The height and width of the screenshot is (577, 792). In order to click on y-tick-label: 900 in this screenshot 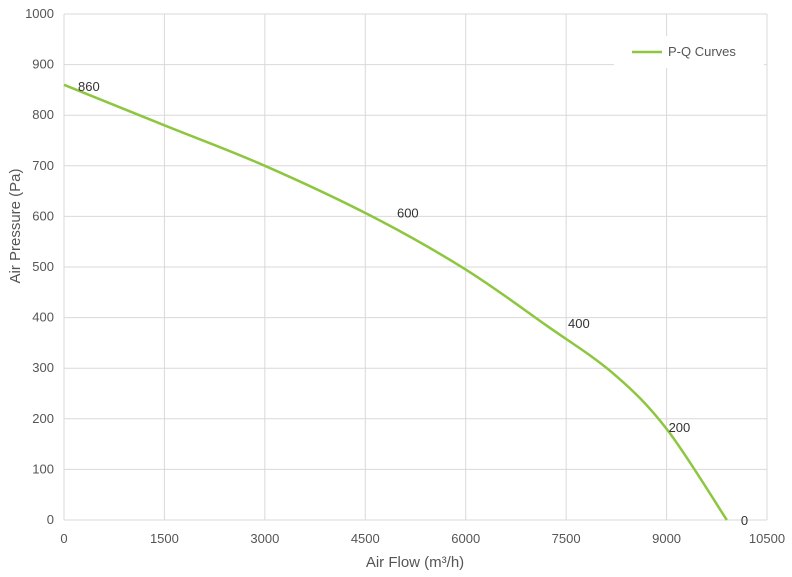, I will do `click(43, 64)`.